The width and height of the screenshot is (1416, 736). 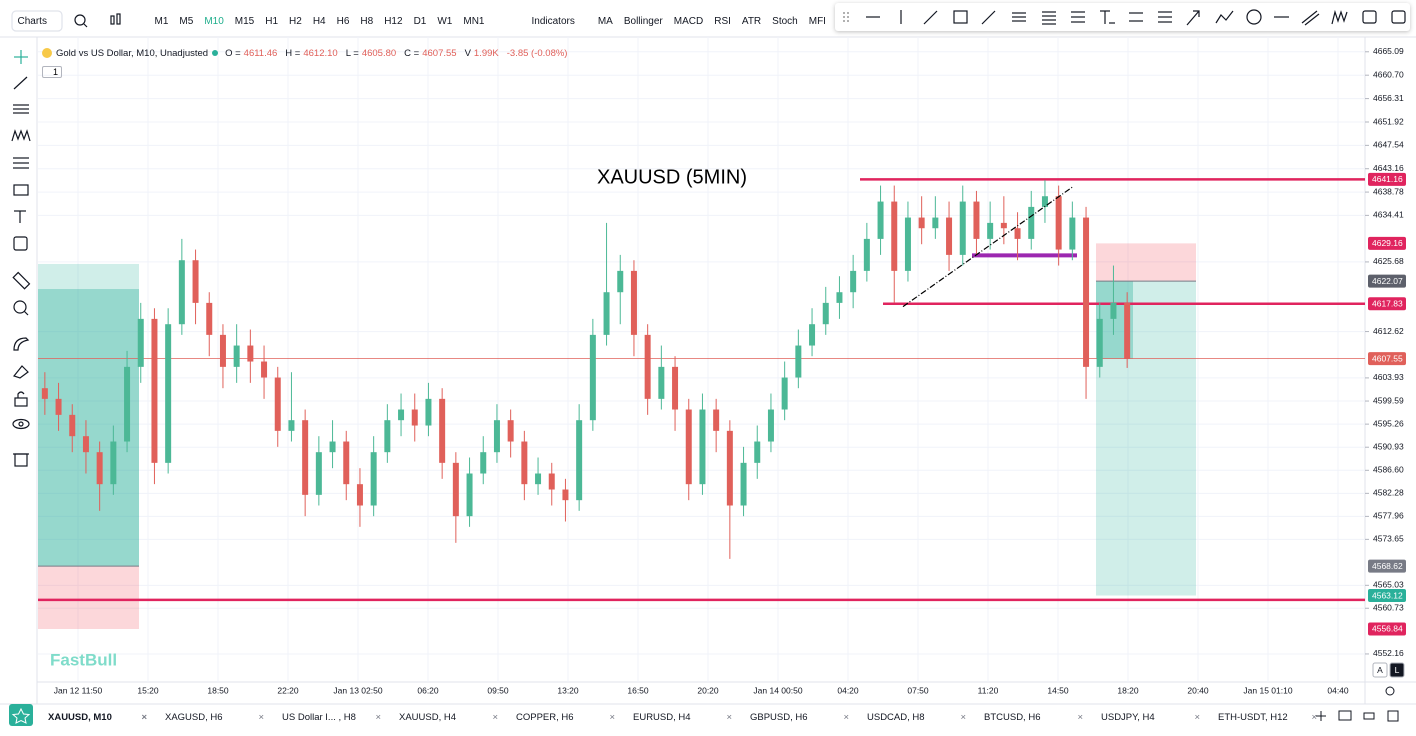 What do you see at coordinates (988, 690) in the screenshot?
I see `x-tick-label: 11:20` at bounding box center [988, 690].